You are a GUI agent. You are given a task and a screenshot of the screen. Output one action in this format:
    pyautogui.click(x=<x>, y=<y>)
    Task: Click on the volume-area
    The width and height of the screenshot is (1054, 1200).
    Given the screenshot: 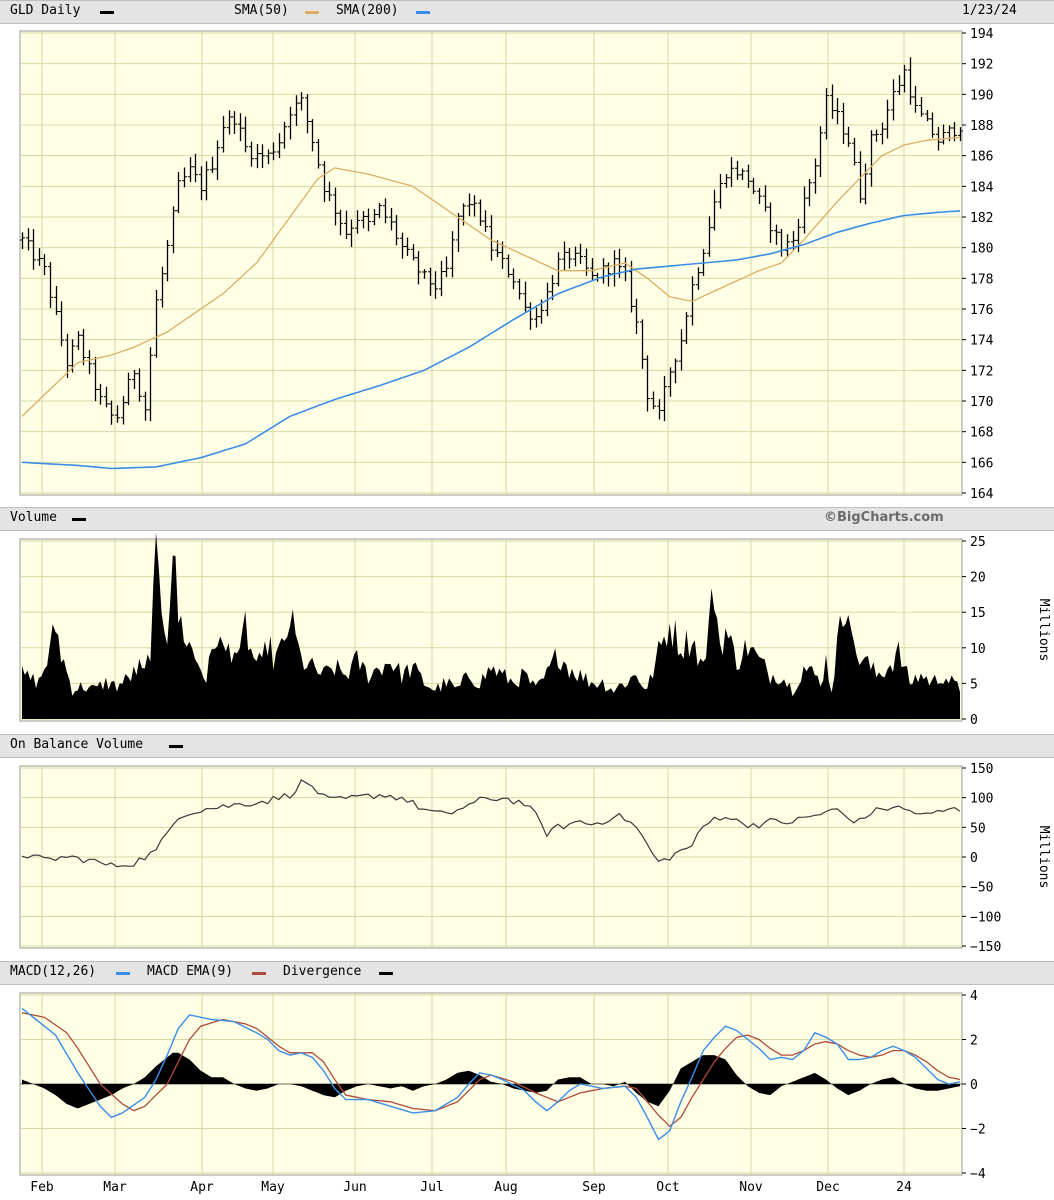 What is the action you would take?
    pyautogui.click(x=491, y=625)
    